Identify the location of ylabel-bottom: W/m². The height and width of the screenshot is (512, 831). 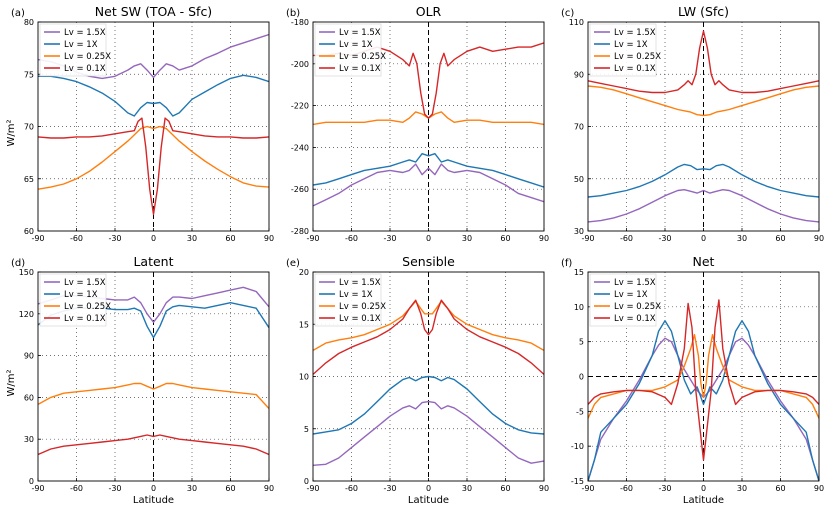
(11, 382).